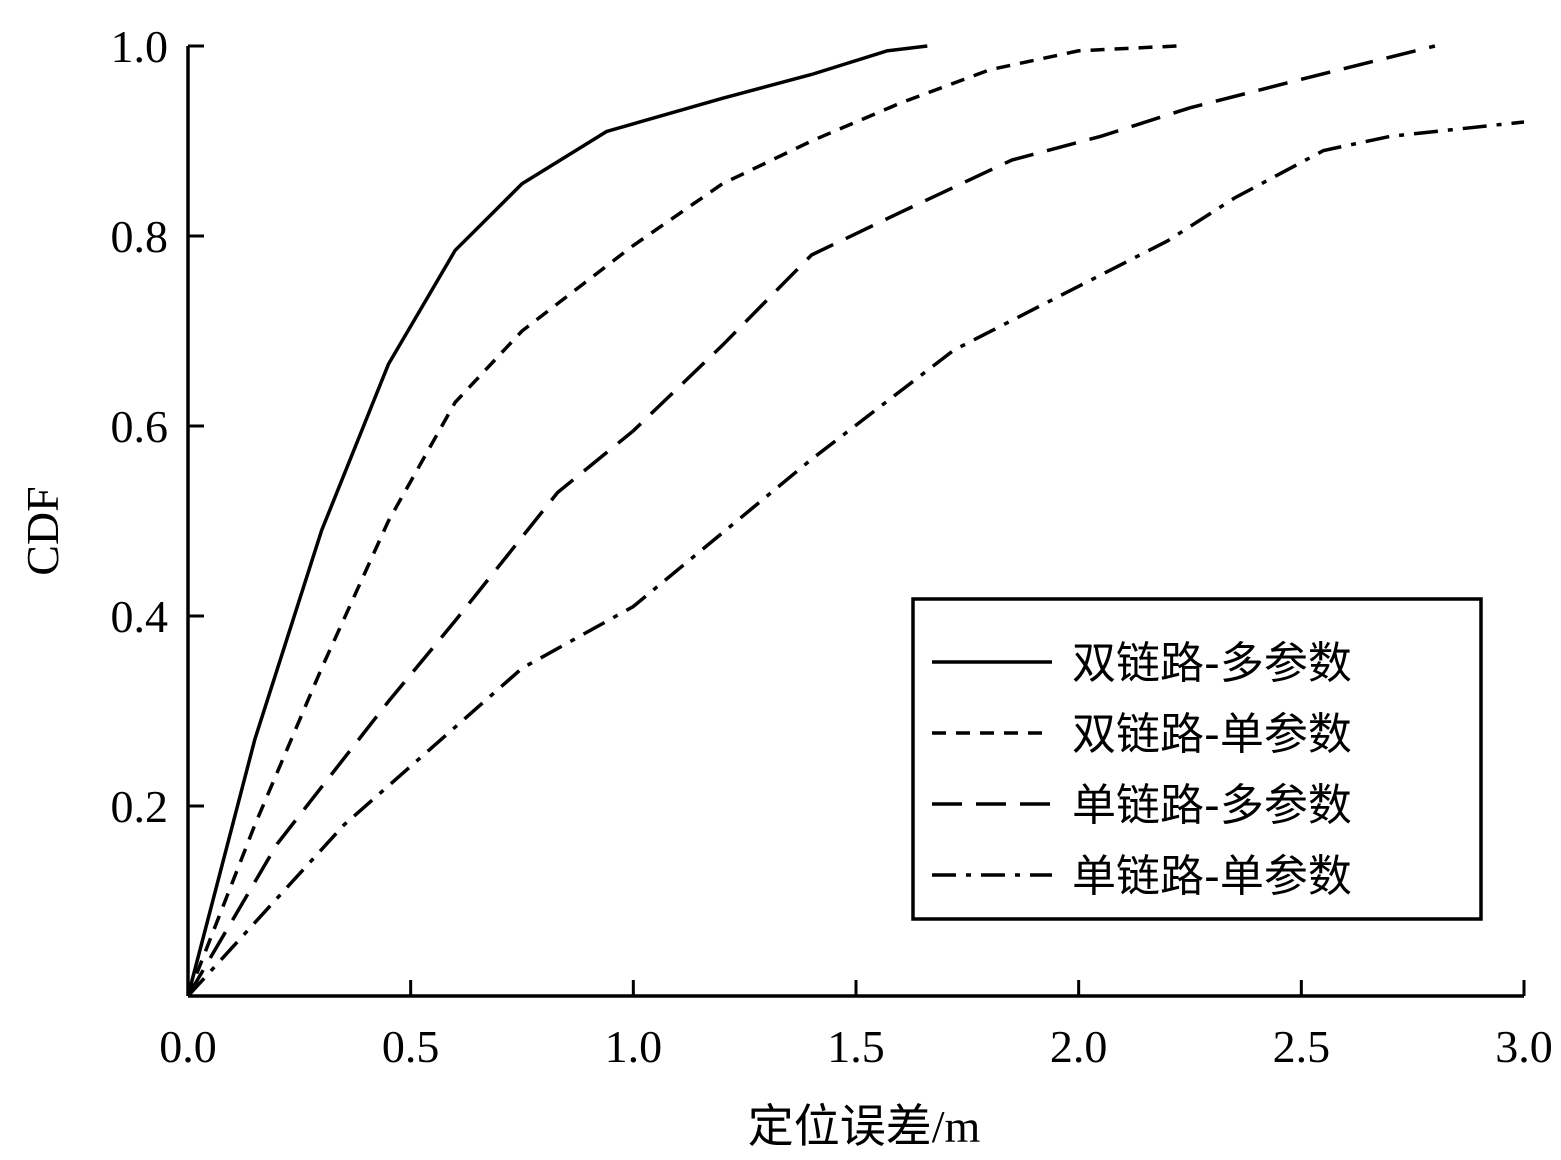  I want to click on y-tick-label: 1.0, so click(140, 46).